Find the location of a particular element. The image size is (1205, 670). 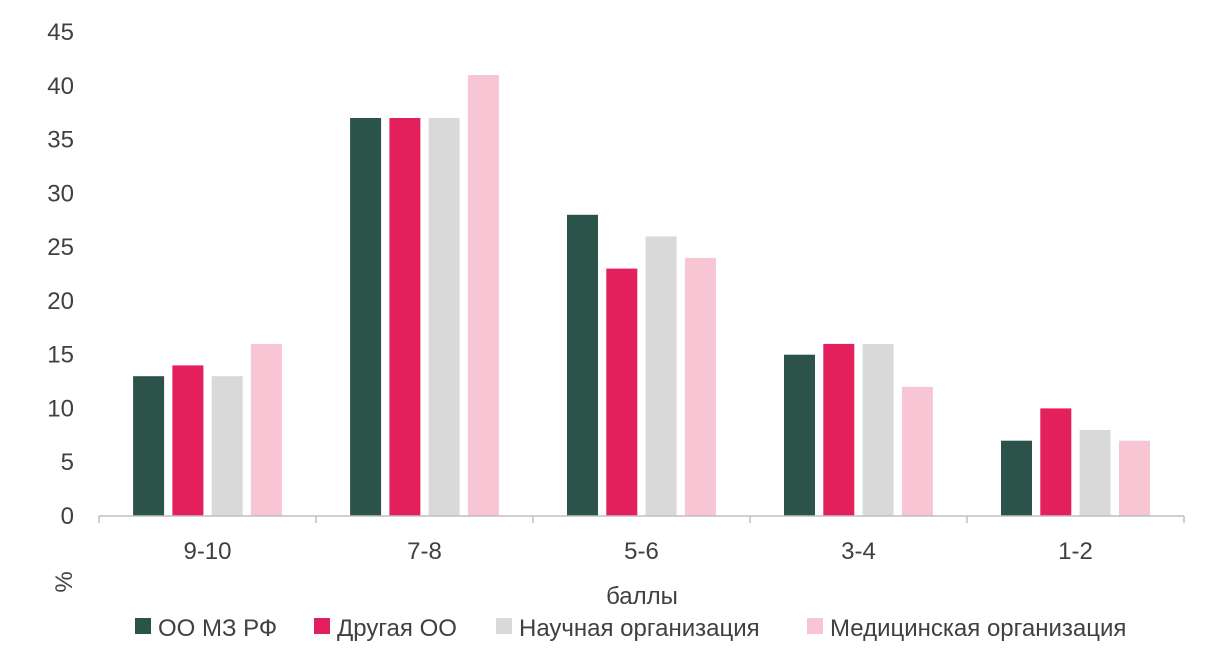

y-tick-label: 25 is located at coordinates (60, 247).